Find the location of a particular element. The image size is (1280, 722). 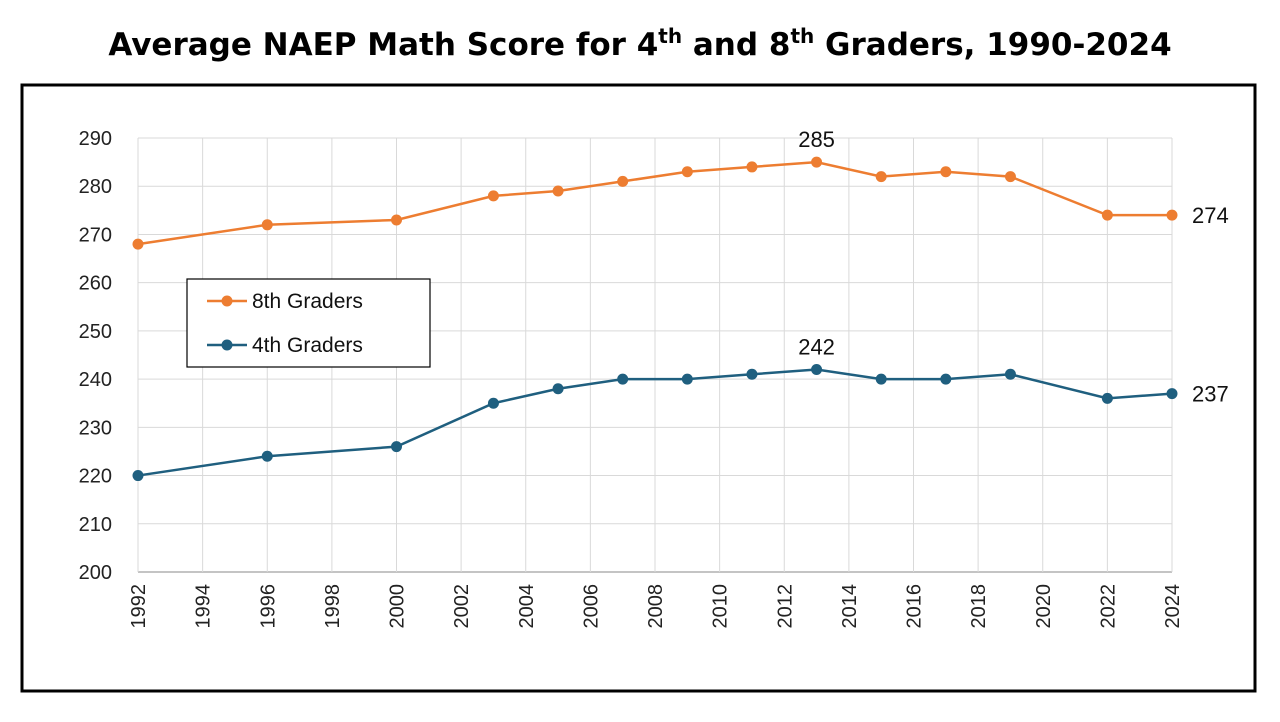

data-label: 285 is located at coordinates (816, 139).